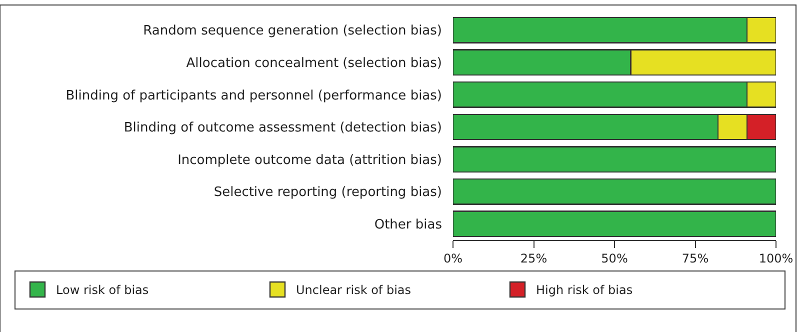 The width and height of the screenshot is (800, 332). I want to click on x-tick-label: 50%, so click(614, 258).